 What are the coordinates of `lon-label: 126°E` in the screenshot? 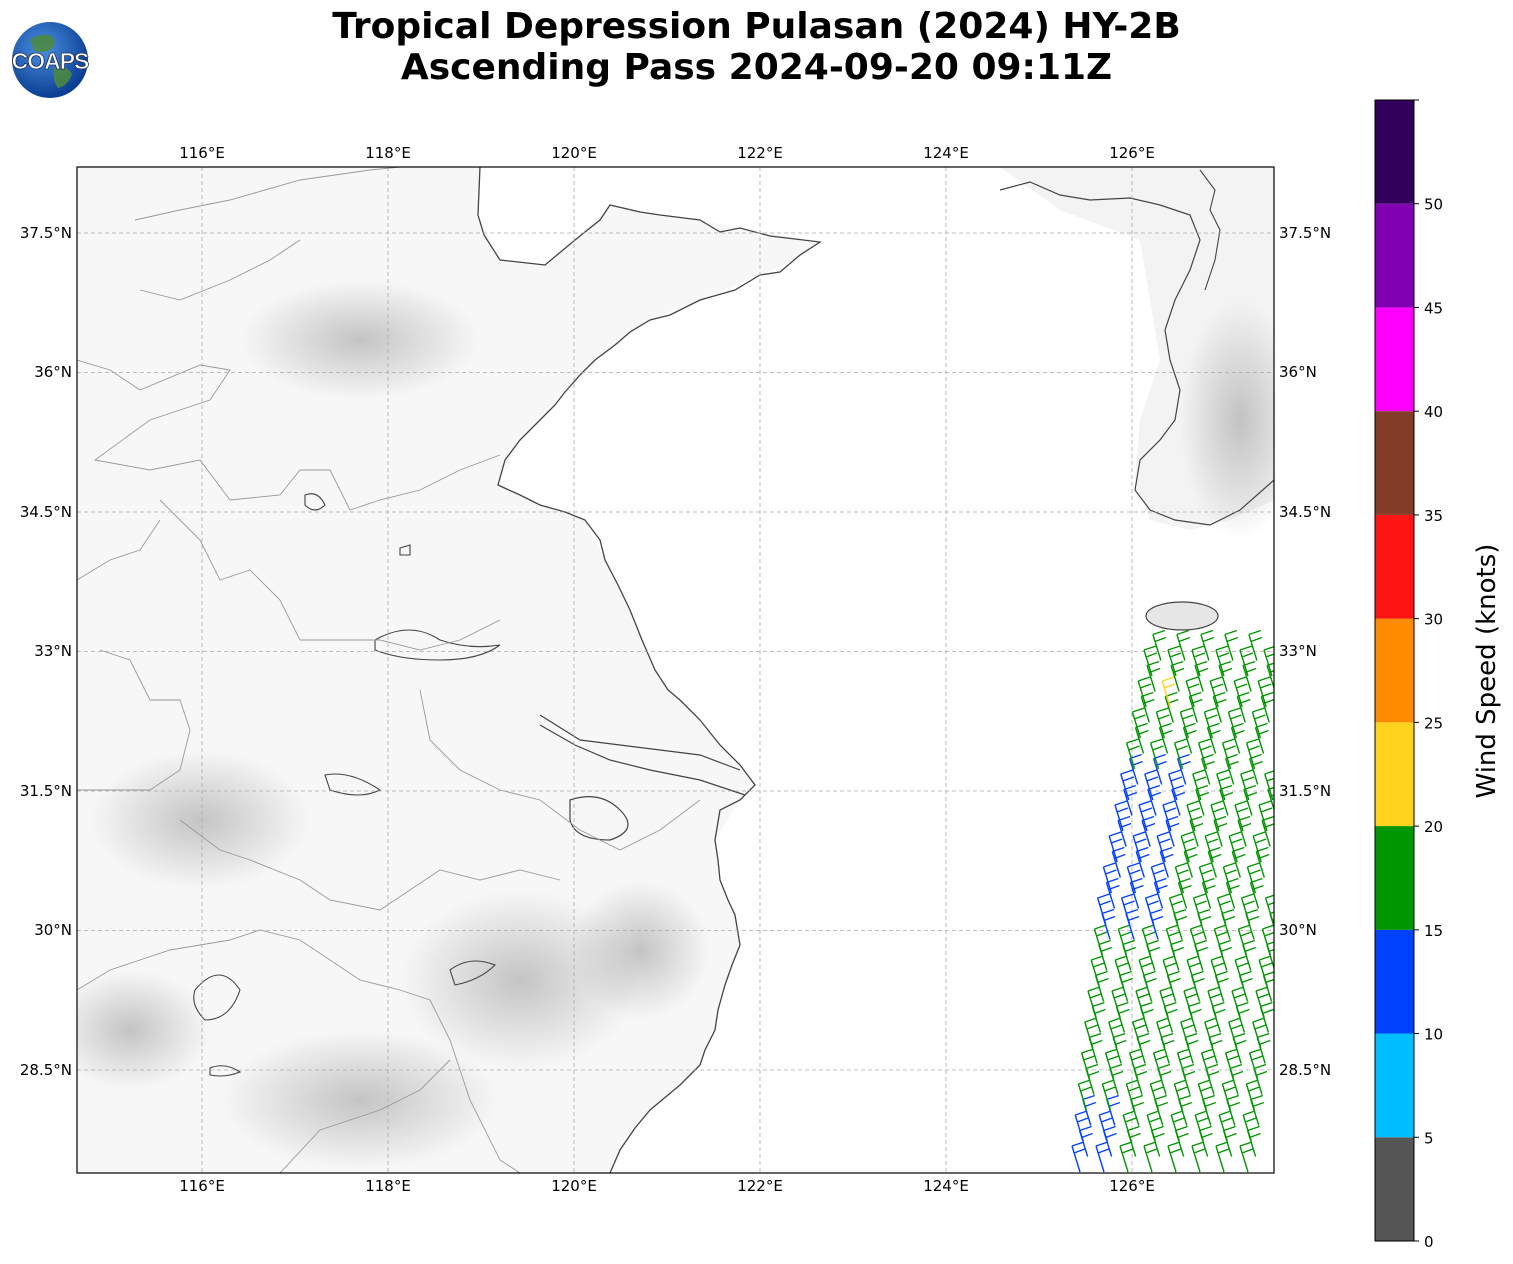 It's located at (1132, 1186).